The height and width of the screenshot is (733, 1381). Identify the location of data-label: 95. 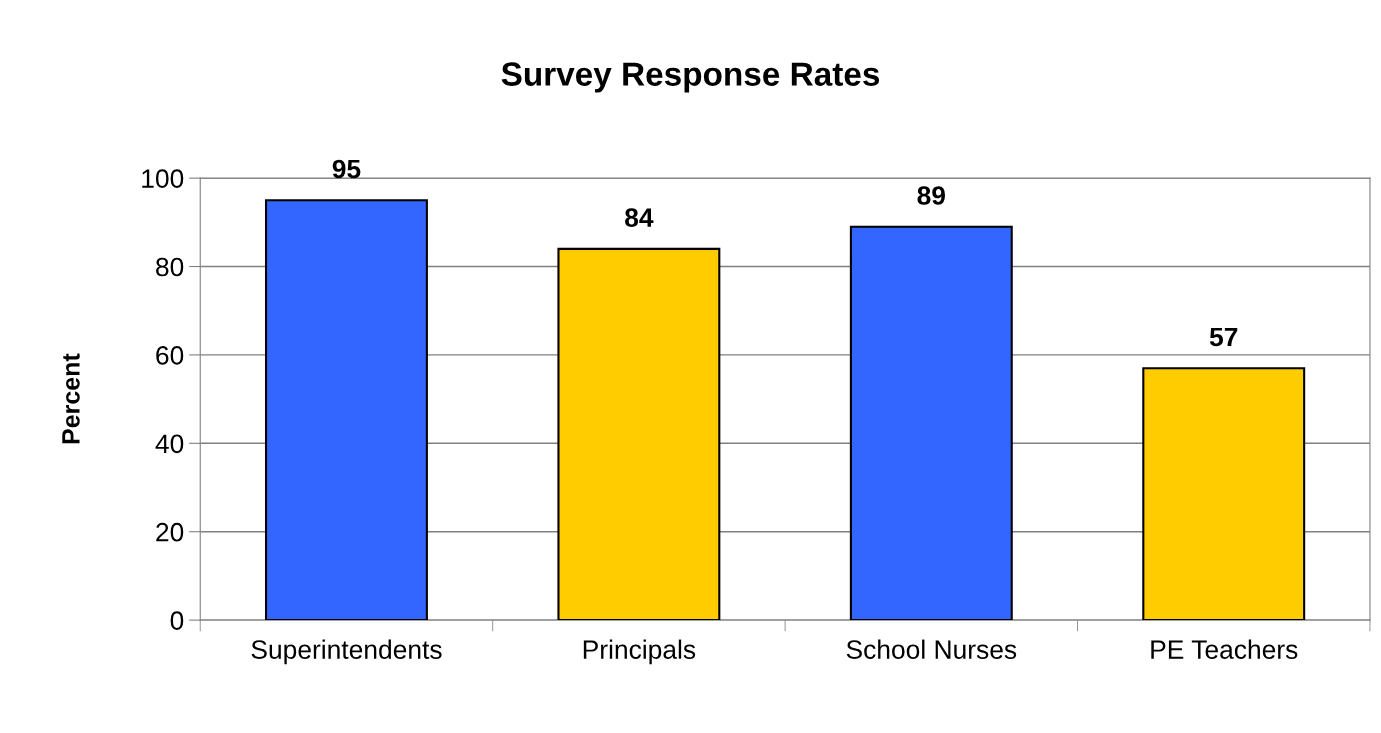
(346, 169).